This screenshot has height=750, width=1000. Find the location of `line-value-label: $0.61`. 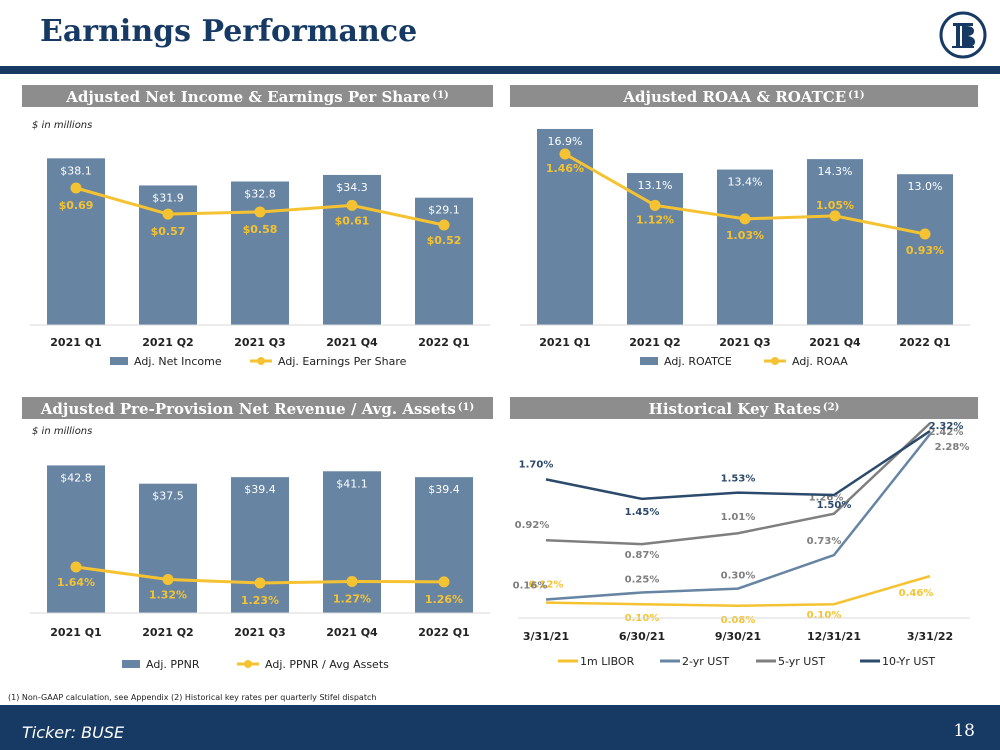

line-value-label: $0.61 is located at coordinates (352, 220).